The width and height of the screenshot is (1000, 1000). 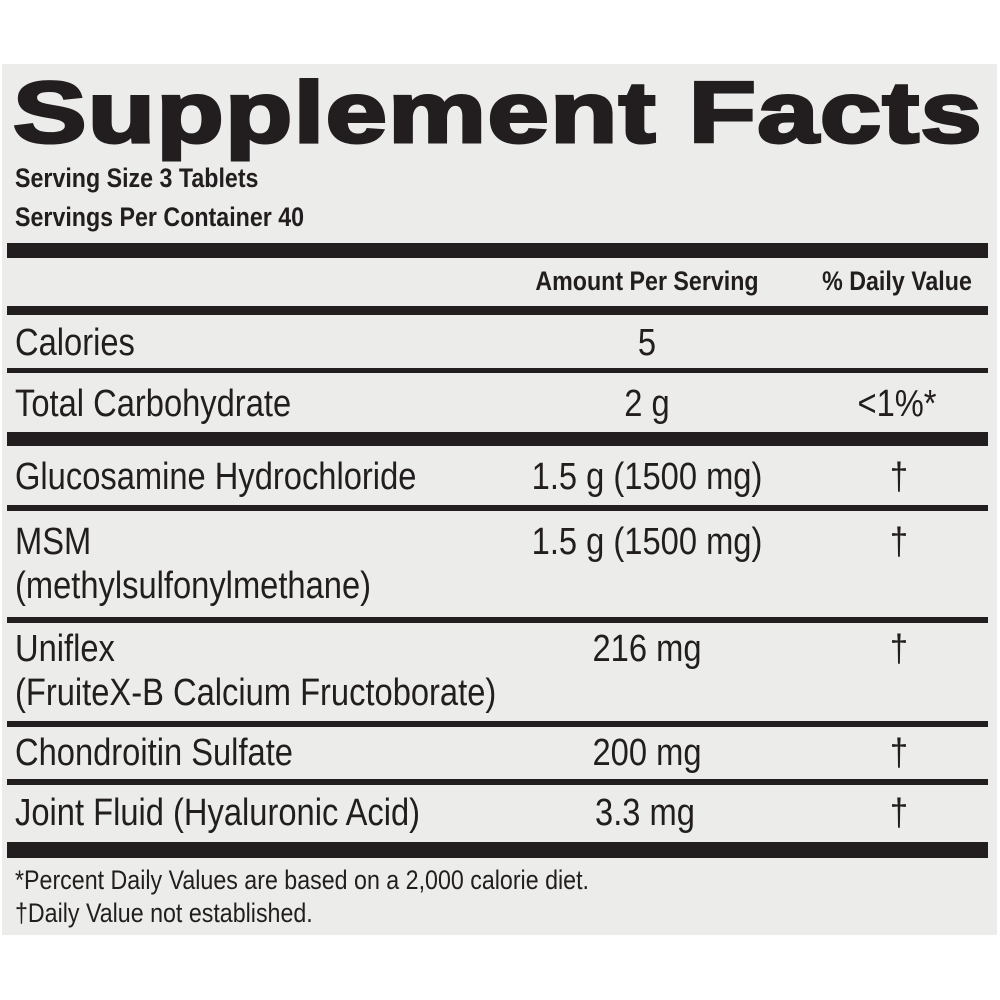 What do you see at coordinates (647, 753) in the screenshot?
I see `row-amount: 200 mg` at bounding box center [647, 753].